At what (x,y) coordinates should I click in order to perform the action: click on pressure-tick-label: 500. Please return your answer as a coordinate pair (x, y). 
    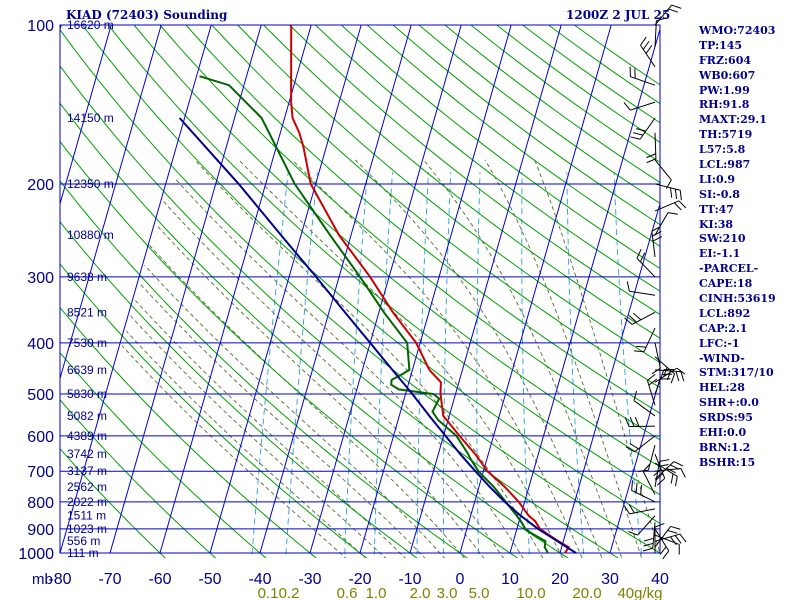
    Looking at the image, I should click on (40, 395).